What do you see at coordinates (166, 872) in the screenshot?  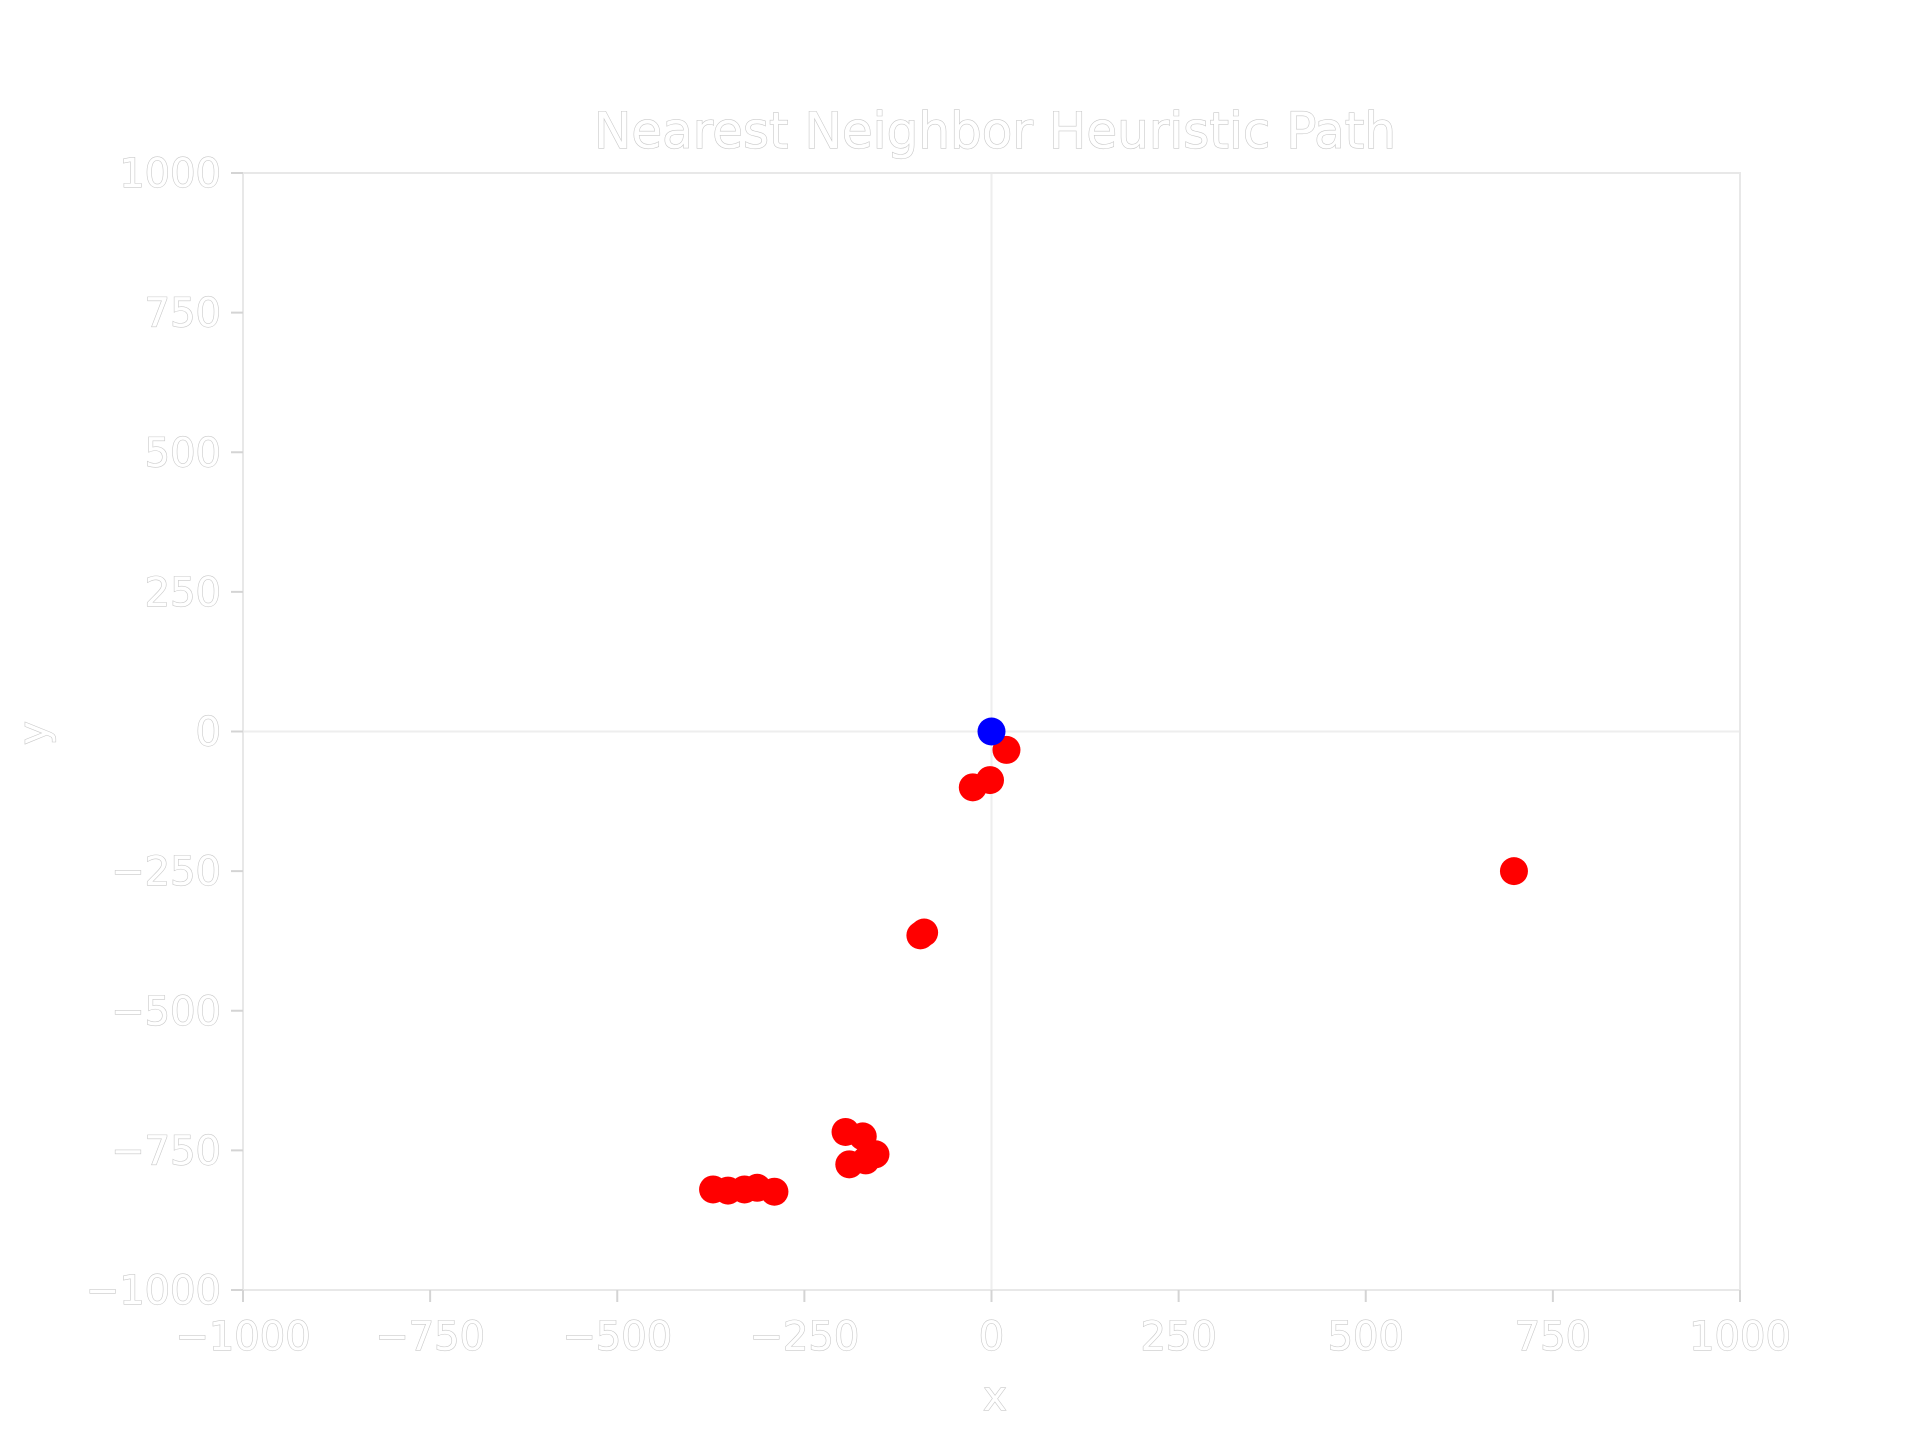 I see `y-tick-label: −250` at bounding box center [166, 872].